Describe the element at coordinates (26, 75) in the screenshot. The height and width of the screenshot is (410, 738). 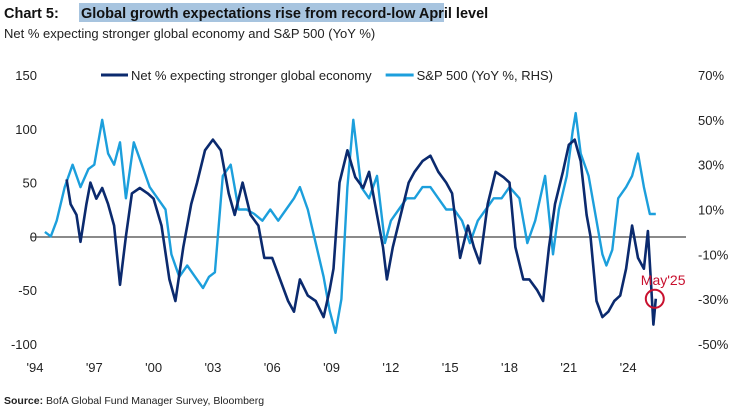
I see `left-tick-label: 150` at that location.